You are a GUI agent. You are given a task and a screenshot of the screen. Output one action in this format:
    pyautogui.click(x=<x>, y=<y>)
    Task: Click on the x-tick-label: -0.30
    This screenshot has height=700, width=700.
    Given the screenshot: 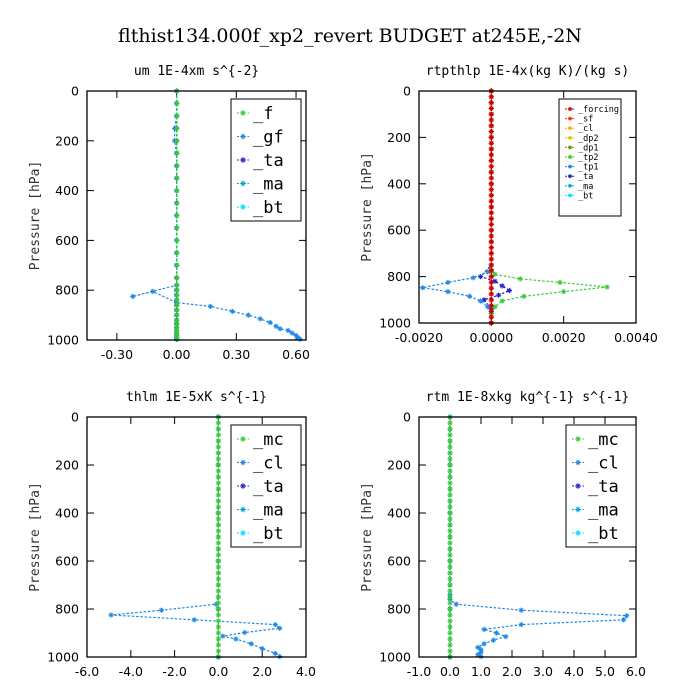 What is the action you would take?
    pyautogui.click(x=117, y=354)
    